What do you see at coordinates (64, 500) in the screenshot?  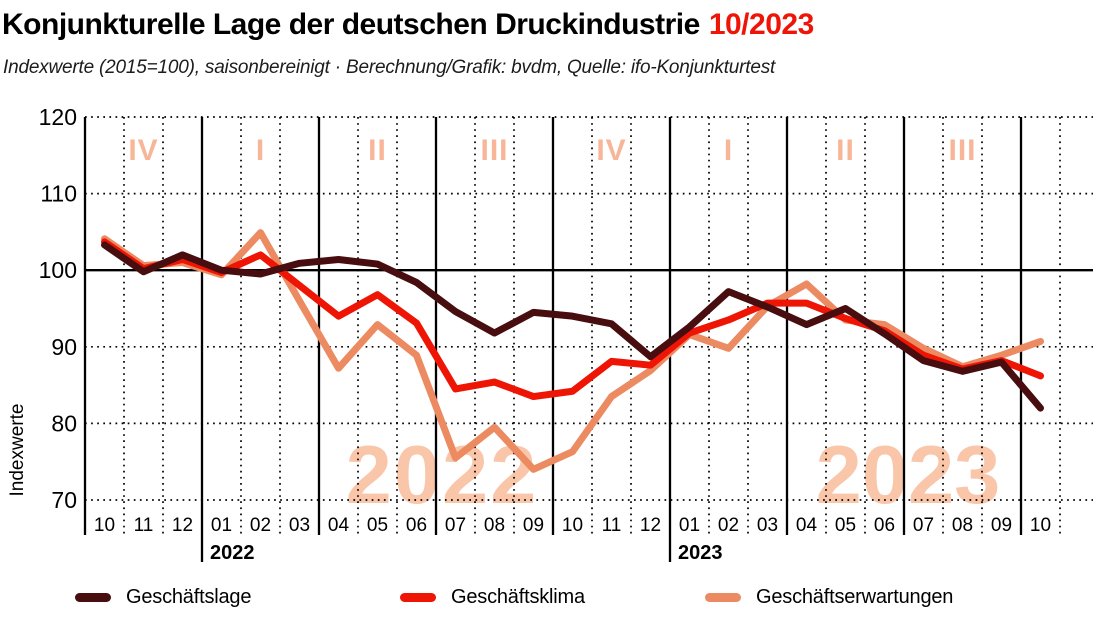 I see `y-tick-70: 70` at bounding box center [64, 500].